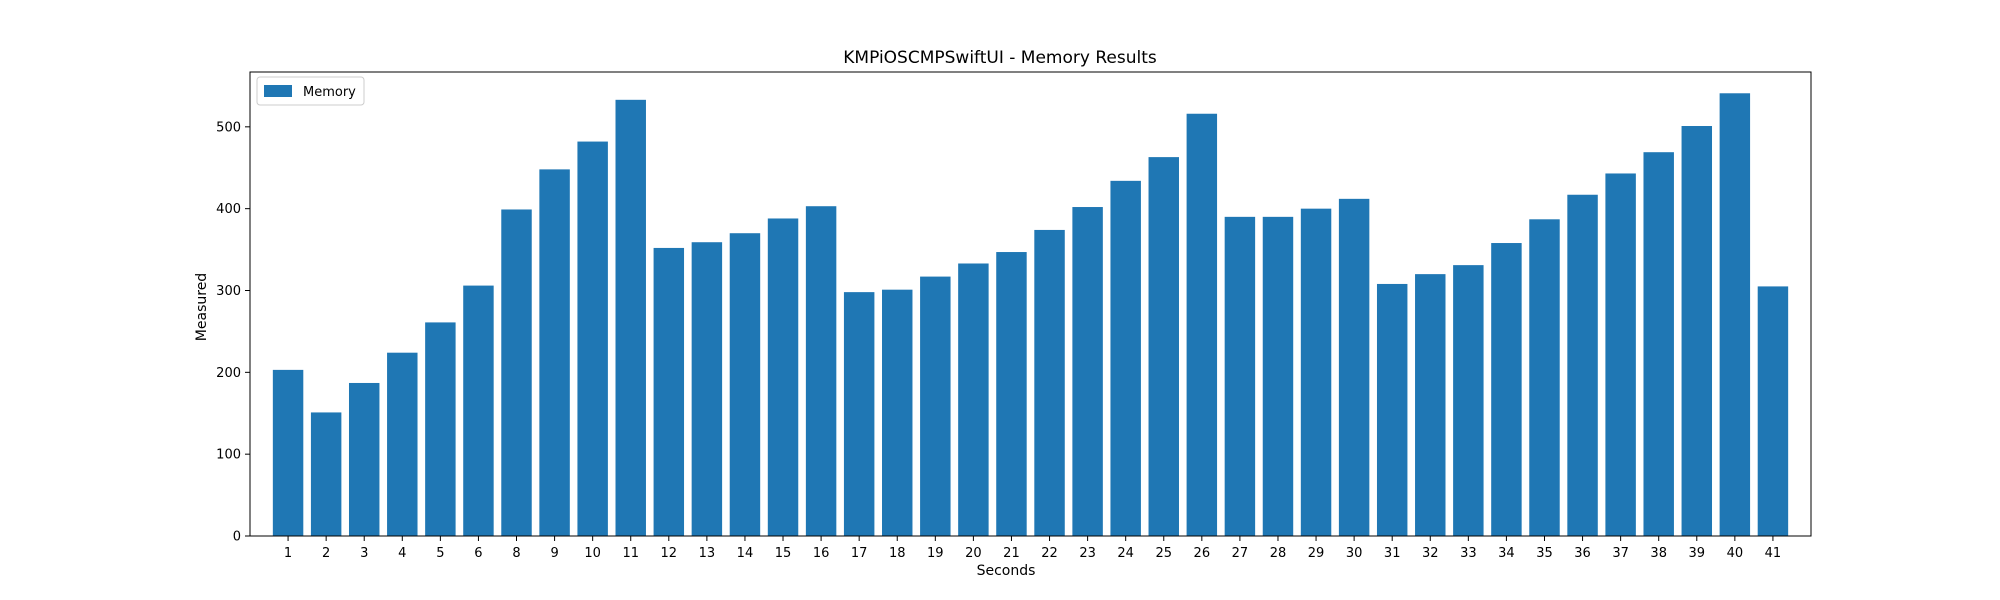 The width and height of the screenshot is (2000, 600). I want to click on x-tick-label-22: 22, so click(1049, 553).